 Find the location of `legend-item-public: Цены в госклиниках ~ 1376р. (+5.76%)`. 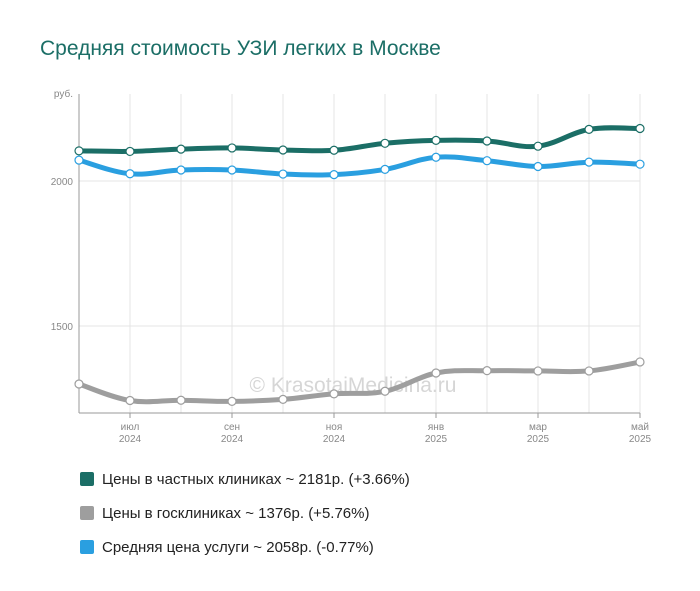

legend-item-public: Цены в госклиниках ~ 1376р. (+5.76%) is located at coordinates (245, 513).